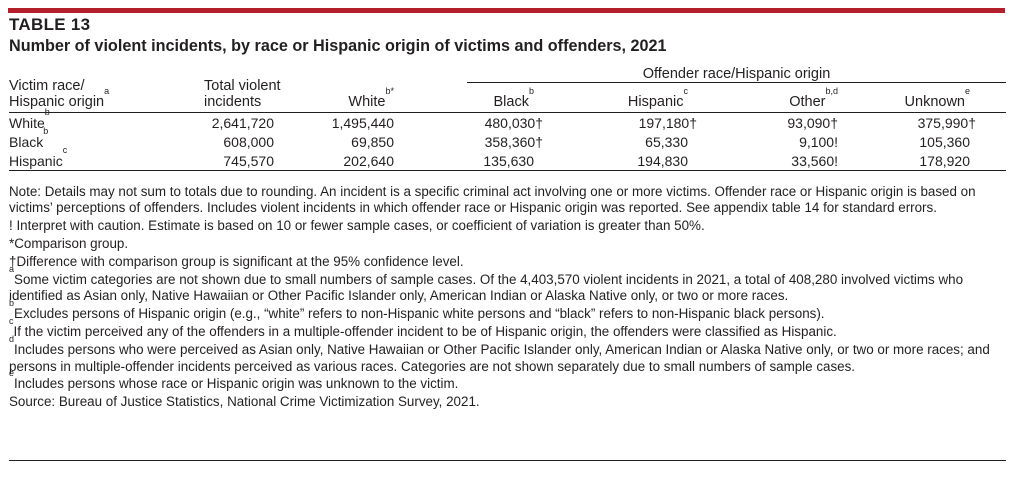  Describe the element at coordinates (507, 460) in the screenshot. I see `end-rule` at that location.